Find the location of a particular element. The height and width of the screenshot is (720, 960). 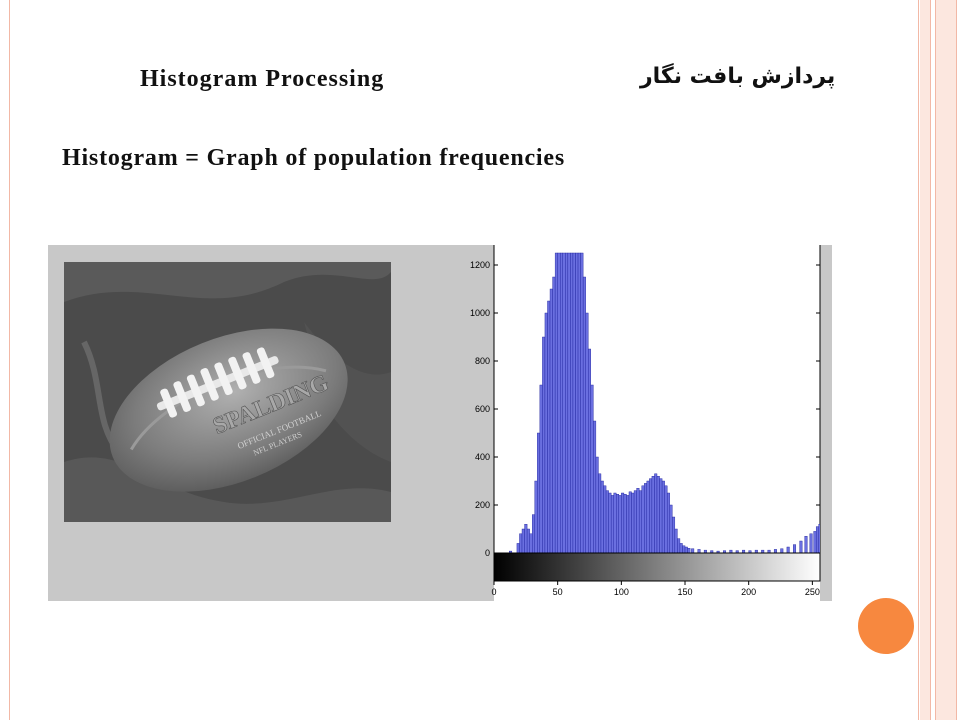

right-decor-gap is located at coordinates (933, 360).